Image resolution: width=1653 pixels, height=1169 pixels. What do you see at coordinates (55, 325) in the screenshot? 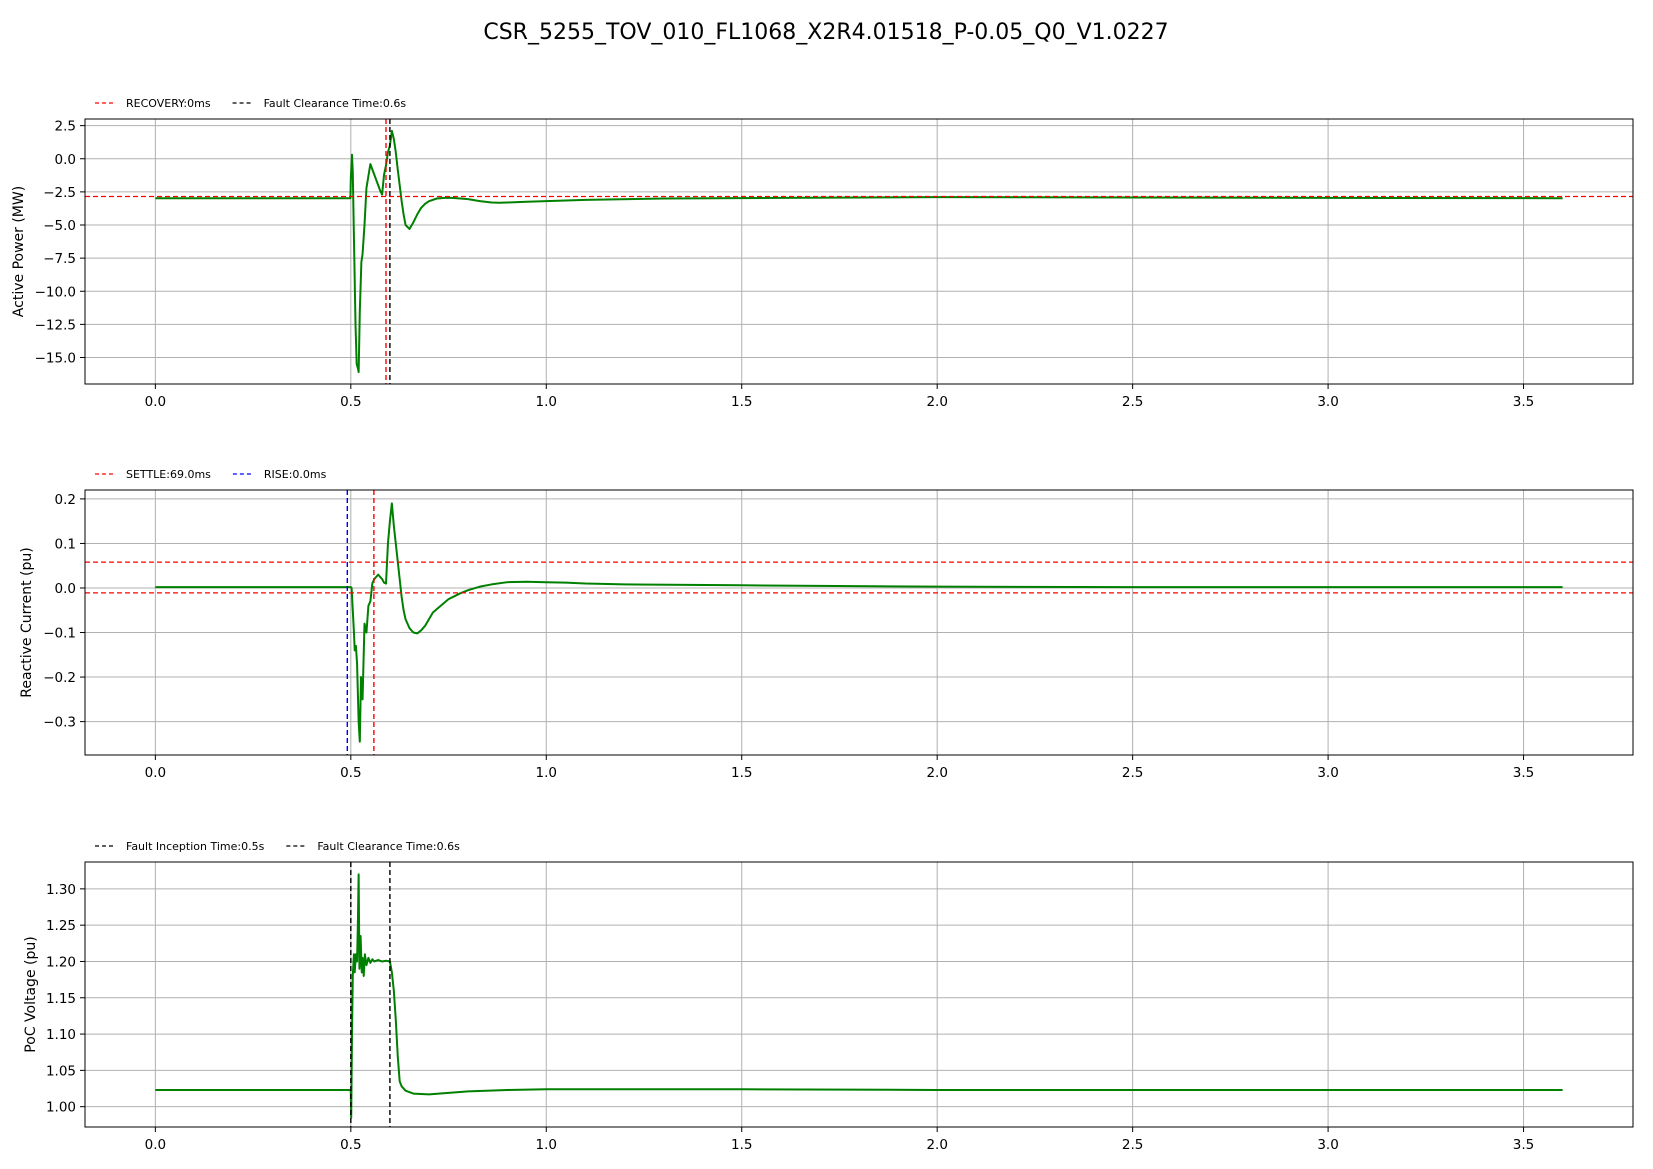
I see `y-tick-label: −12.5` at bounding box center [55, 325].